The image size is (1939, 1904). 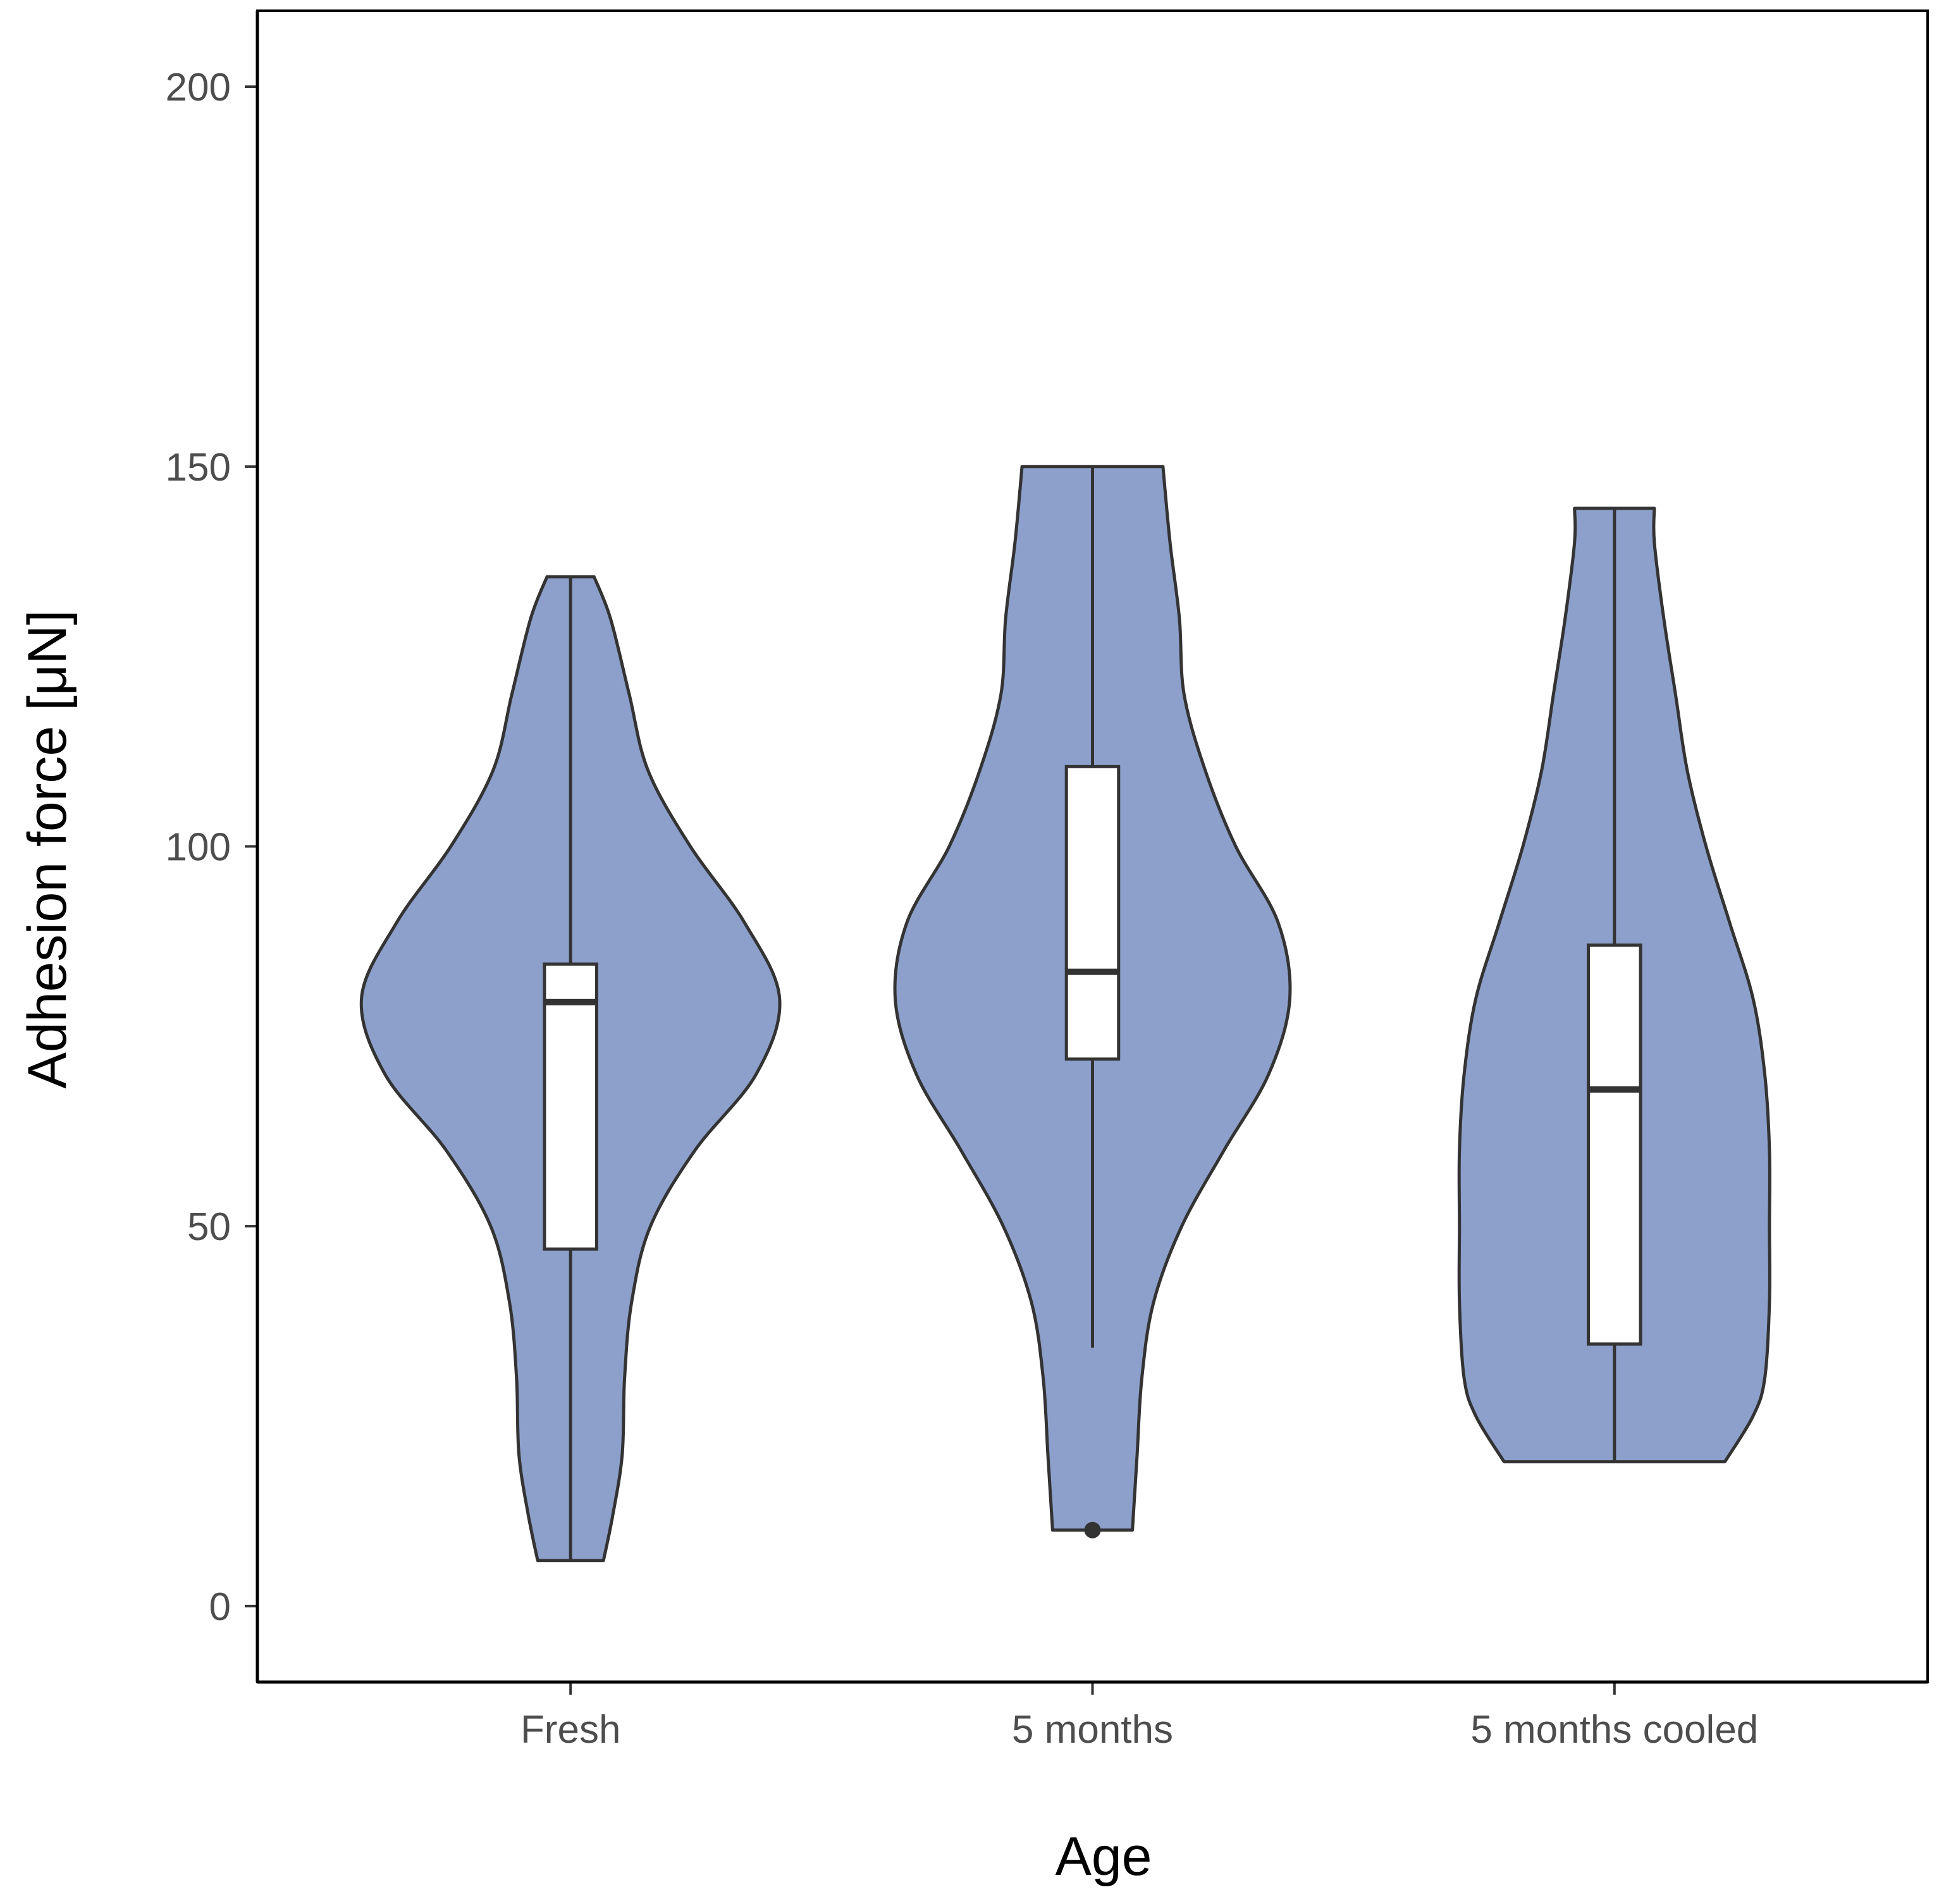 I want to click on y-tick-label-0: 0, so click(x=220, y=1607).